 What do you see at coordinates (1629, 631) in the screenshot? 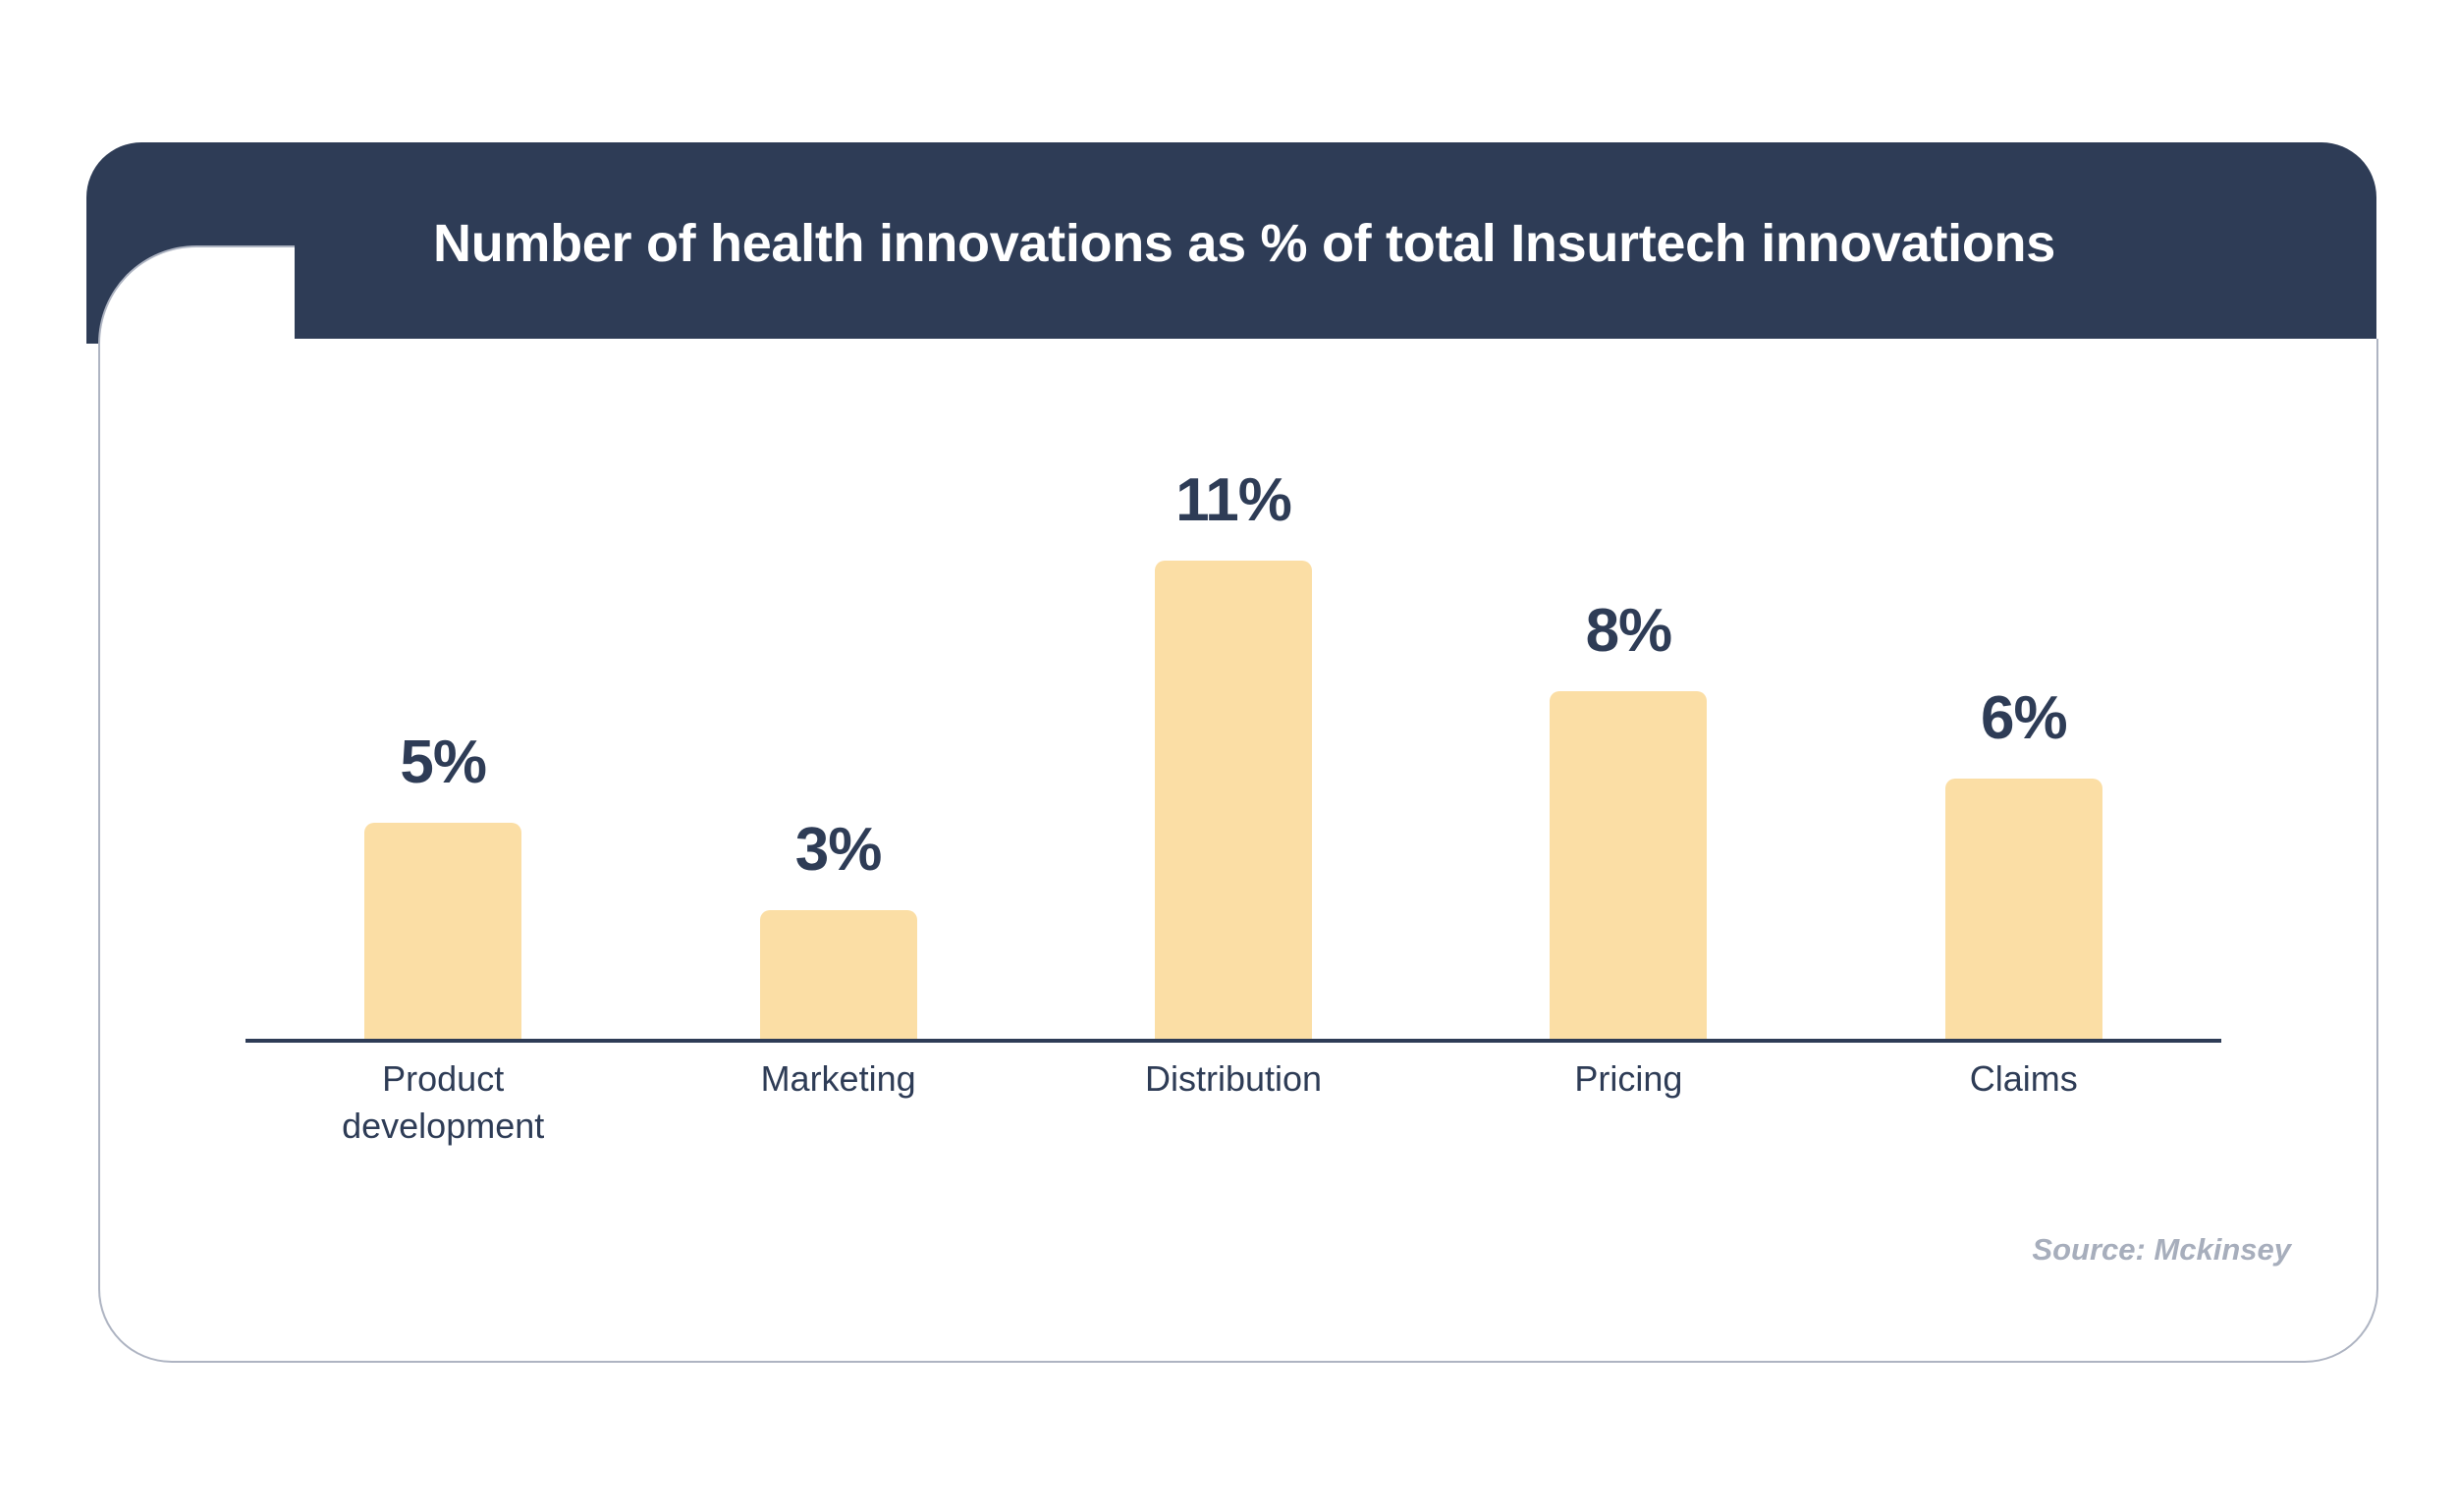
I see `bar-value-label: 8%` at bounding box center [1629, 631].